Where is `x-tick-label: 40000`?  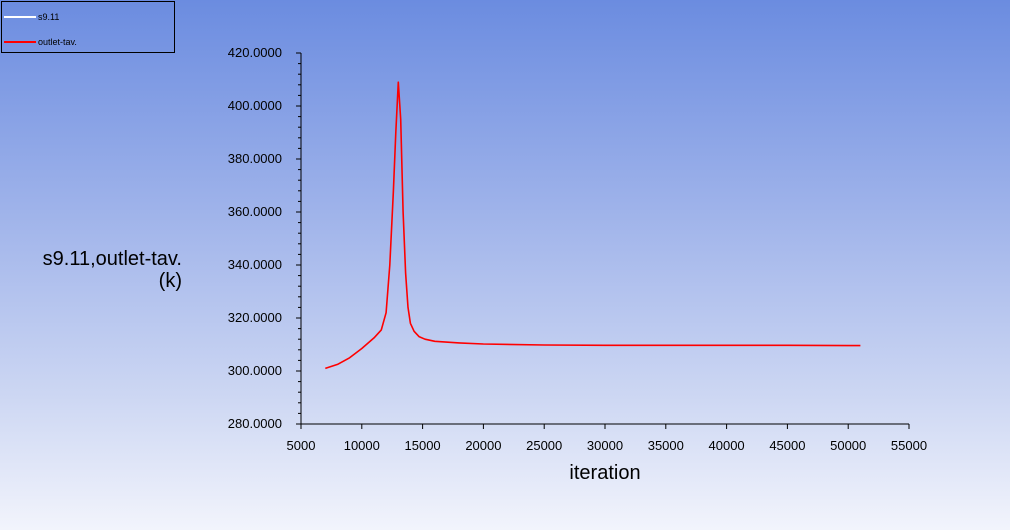
x-tick-label: 40000 is located at coordinates (727, 445).